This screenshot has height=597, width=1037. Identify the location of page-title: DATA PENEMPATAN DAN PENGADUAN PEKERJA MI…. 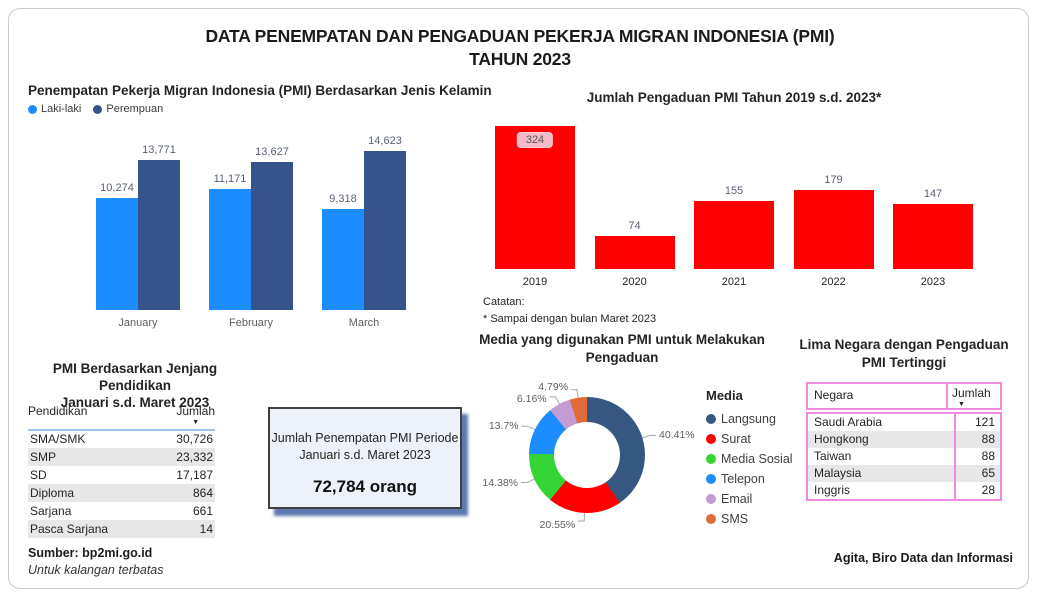
(520, 48).